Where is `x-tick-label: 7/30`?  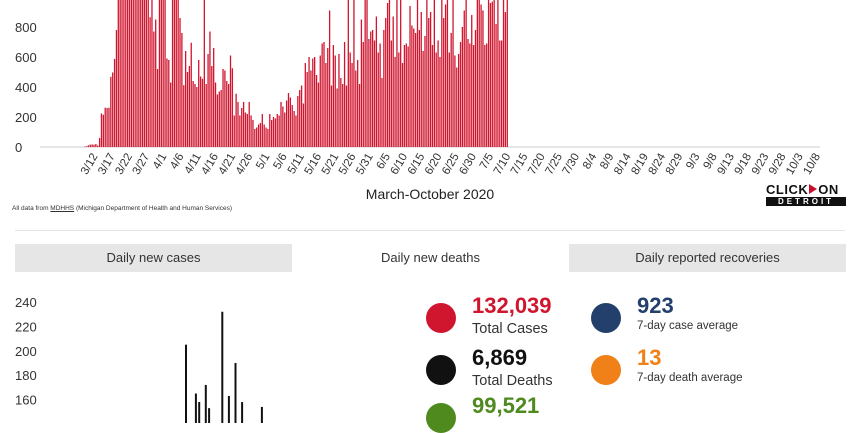 x-tick-label: 7/30 is located at coordinates (572, 164).